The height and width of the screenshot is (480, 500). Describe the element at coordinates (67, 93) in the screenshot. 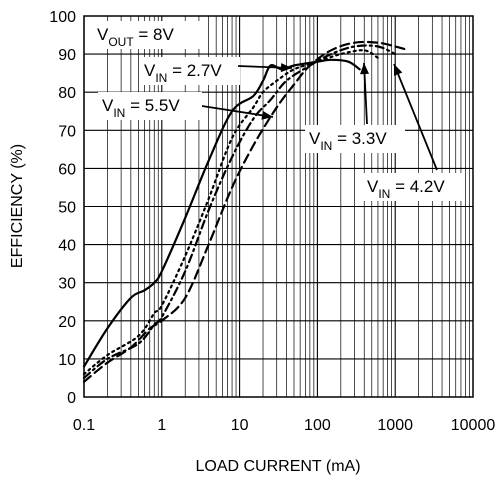

I see `y-tick-label: 80` at that location.